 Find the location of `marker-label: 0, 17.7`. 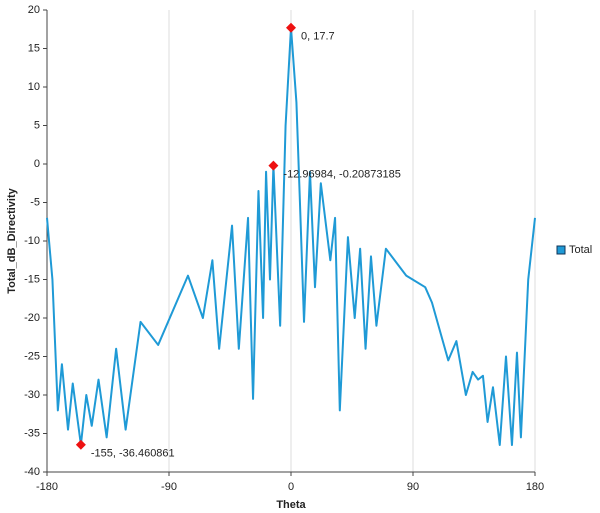

marker-label: 0, 17.7 is located at coordinates (318, 37).